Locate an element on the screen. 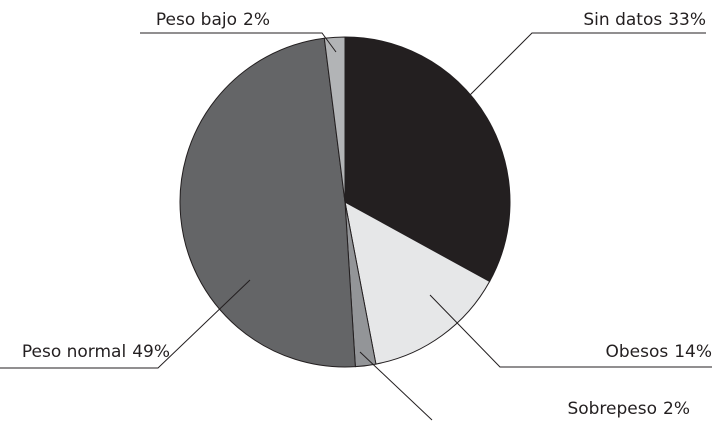 This screenshot has width=714, height=422. slice-label: Peso normal 49% is located at coordinates (96, 352).